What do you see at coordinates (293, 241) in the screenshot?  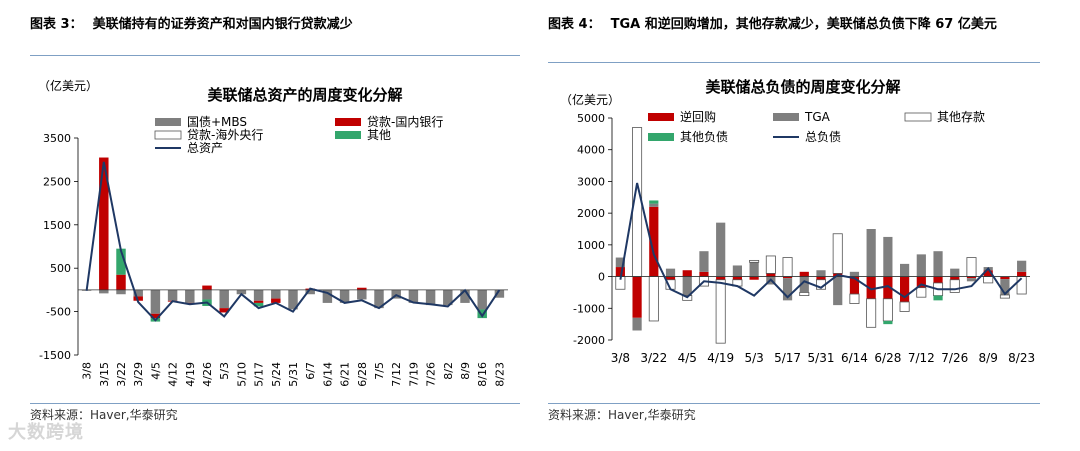 I see `line-总资产` at bounding box center [293, 241].